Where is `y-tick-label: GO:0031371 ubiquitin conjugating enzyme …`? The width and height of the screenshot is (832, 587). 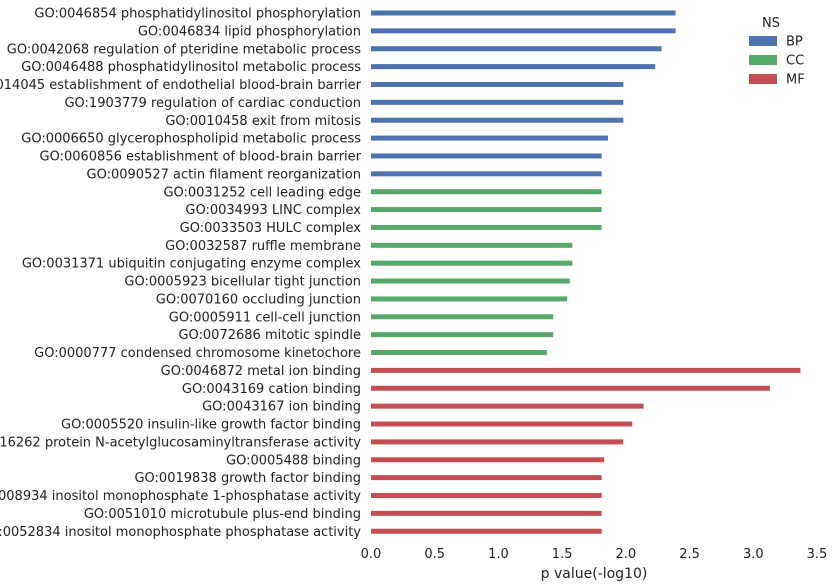 y-tick-label: GO:0031371 ubiquitin conjugating enzyme … is located at coordinates (191, 264).